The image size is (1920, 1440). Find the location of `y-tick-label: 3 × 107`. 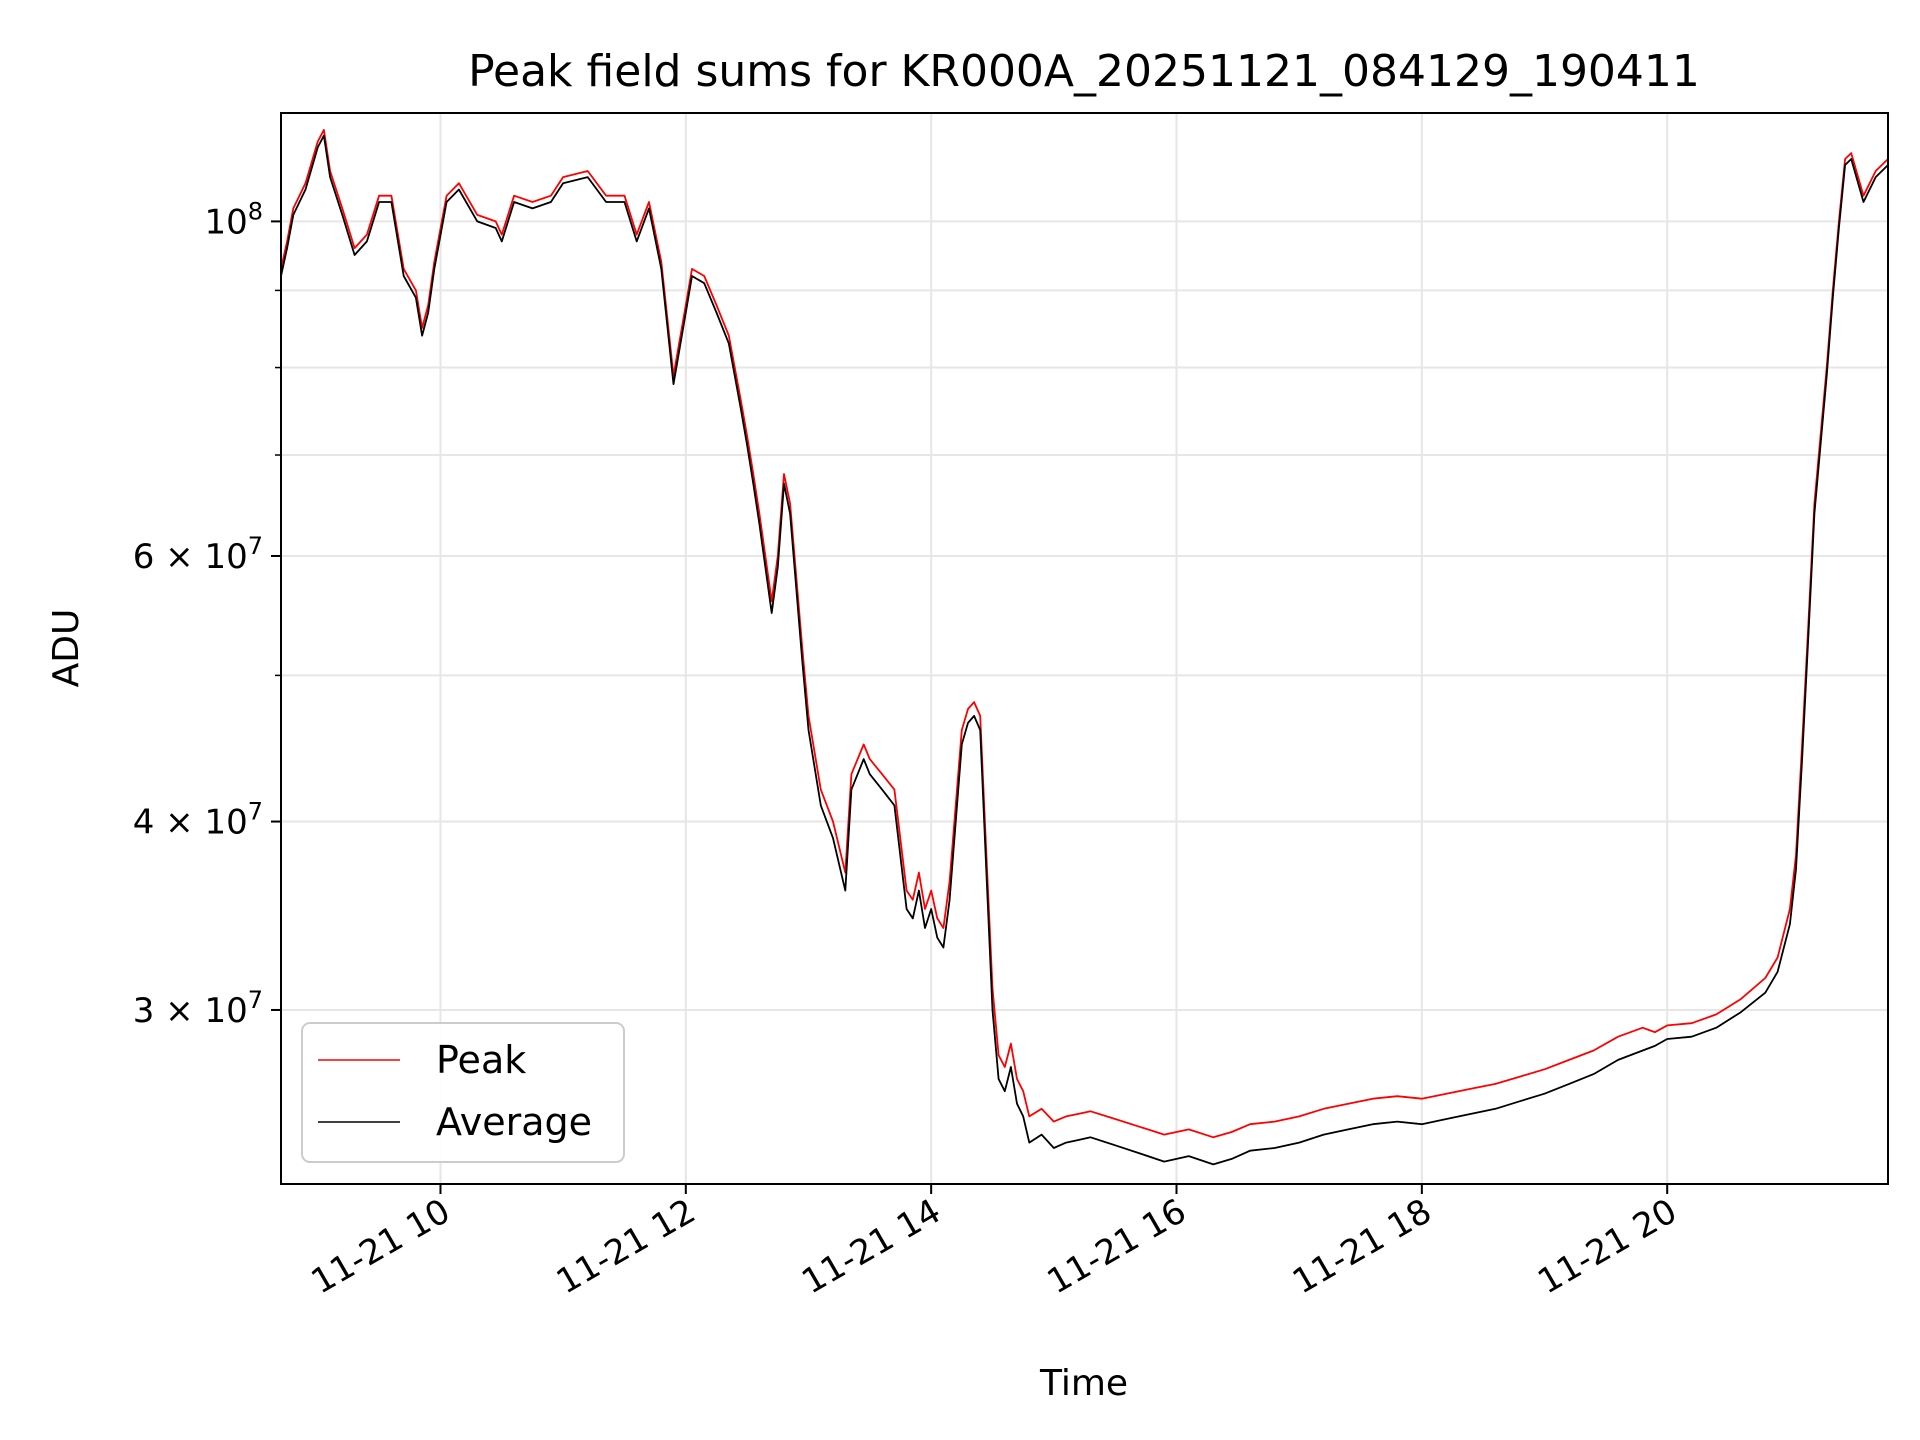

y-tick-label: 3 × 107 is located at coordinates (198, 1008).